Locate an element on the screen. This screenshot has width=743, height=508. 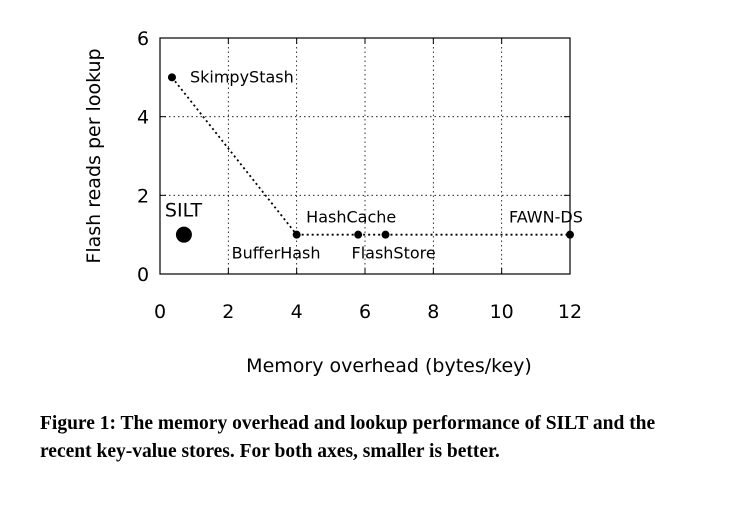
x-tick-label: 4 is located at coordinates (297, 312).